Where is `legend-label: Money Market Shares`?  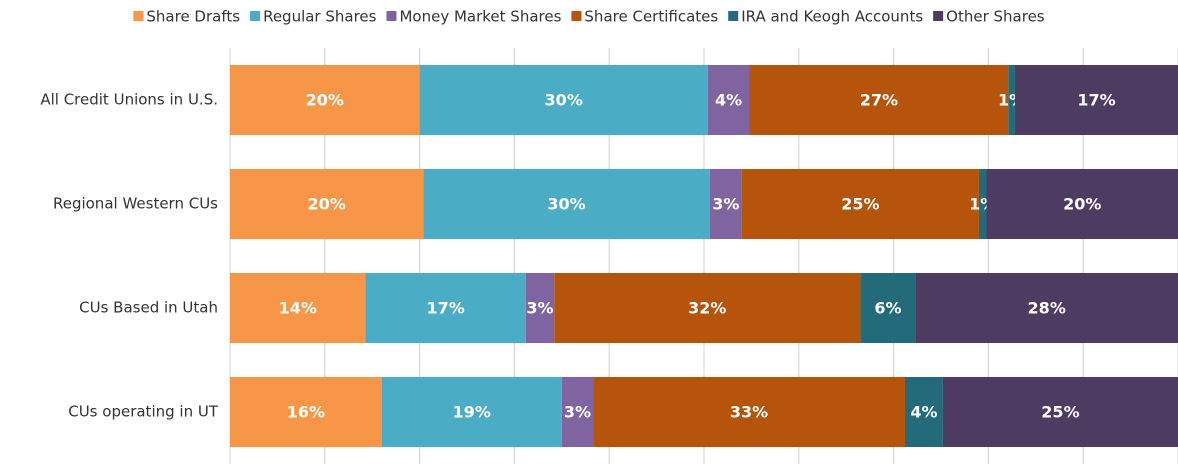 legend-label: Money Market Shares is located at coordinates (480, 17).